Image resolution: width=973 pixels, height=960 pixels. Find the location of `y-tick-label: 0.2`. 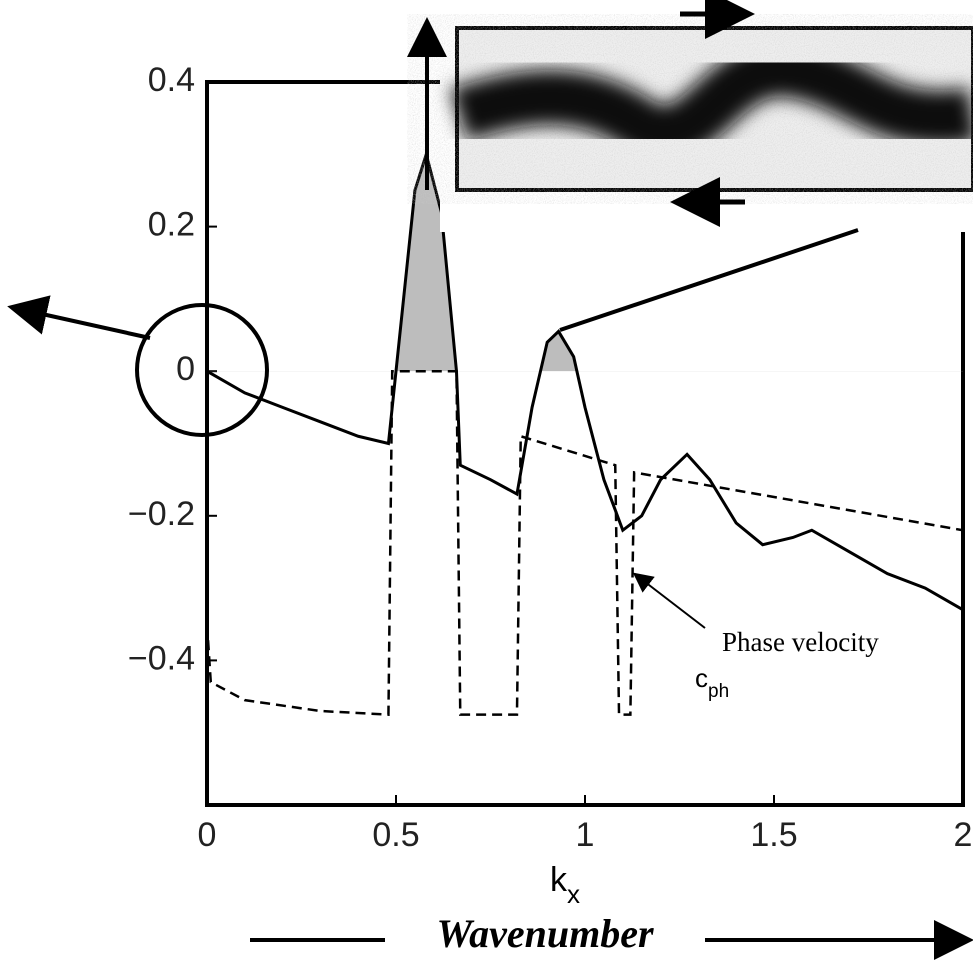

y-tick-label: 0.2 is located at coordinates (171, 225).